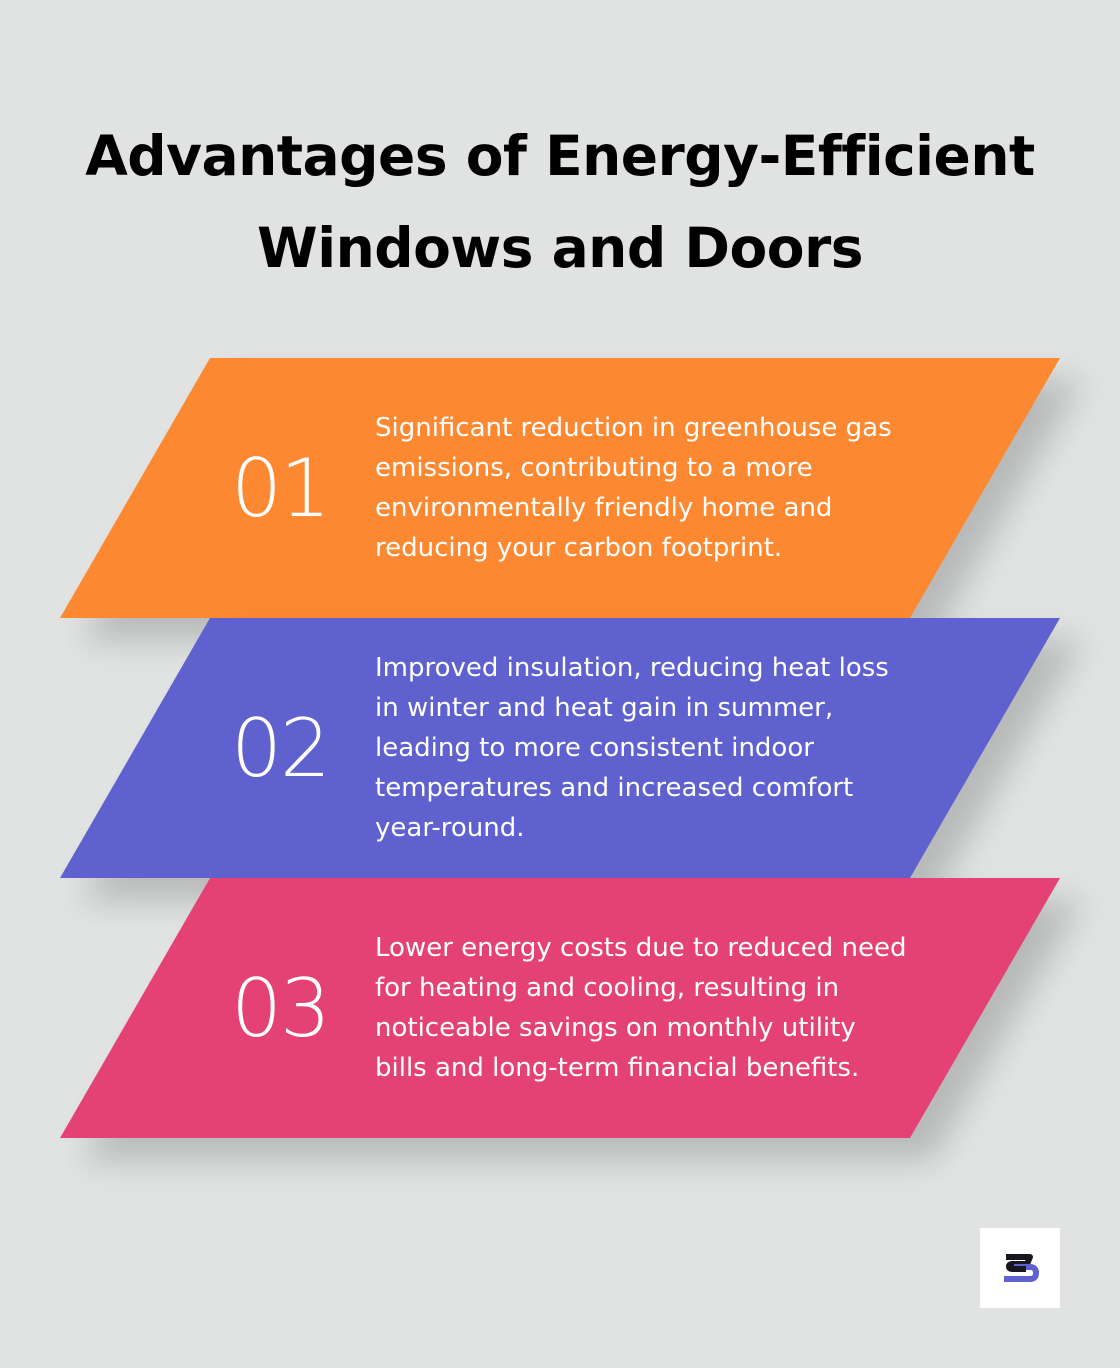 This screenshot has width=1120, height=1368. I want to click on item-1-number: 01, so click(281, 488).